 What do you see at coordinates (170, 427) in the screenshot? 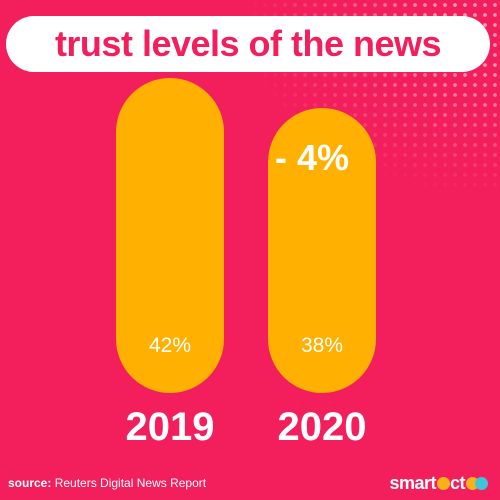
I see `category-label-2019: 2019` at bounding box center [170, 427].